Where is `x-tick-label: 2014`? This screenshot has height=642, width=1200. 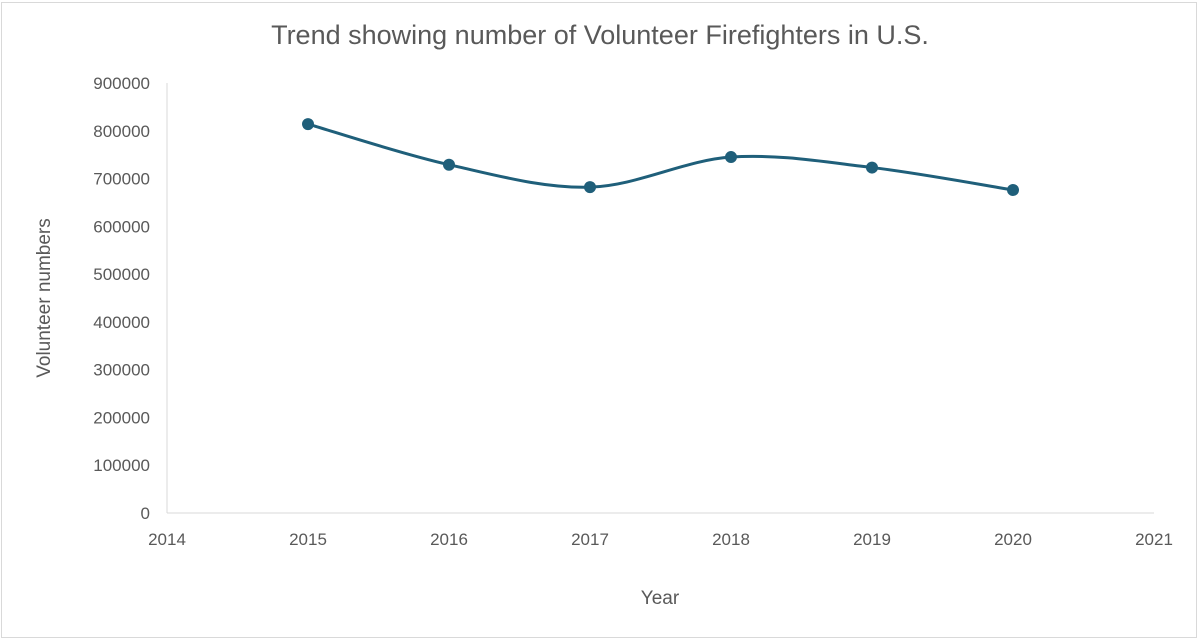 x-tick-label: 2014 is located at coordinates (167, 539).